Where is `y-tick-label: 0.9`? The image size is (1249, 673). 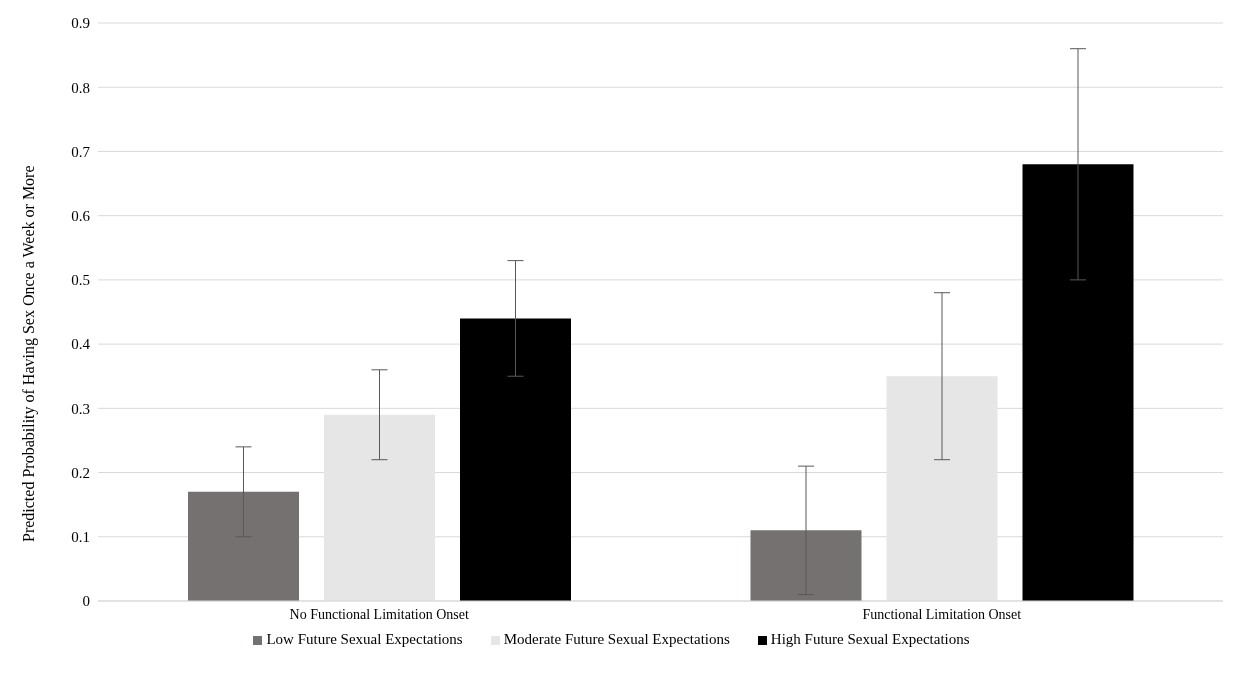
y-tick-label: 0.9 is located at coordinates (80, 23).